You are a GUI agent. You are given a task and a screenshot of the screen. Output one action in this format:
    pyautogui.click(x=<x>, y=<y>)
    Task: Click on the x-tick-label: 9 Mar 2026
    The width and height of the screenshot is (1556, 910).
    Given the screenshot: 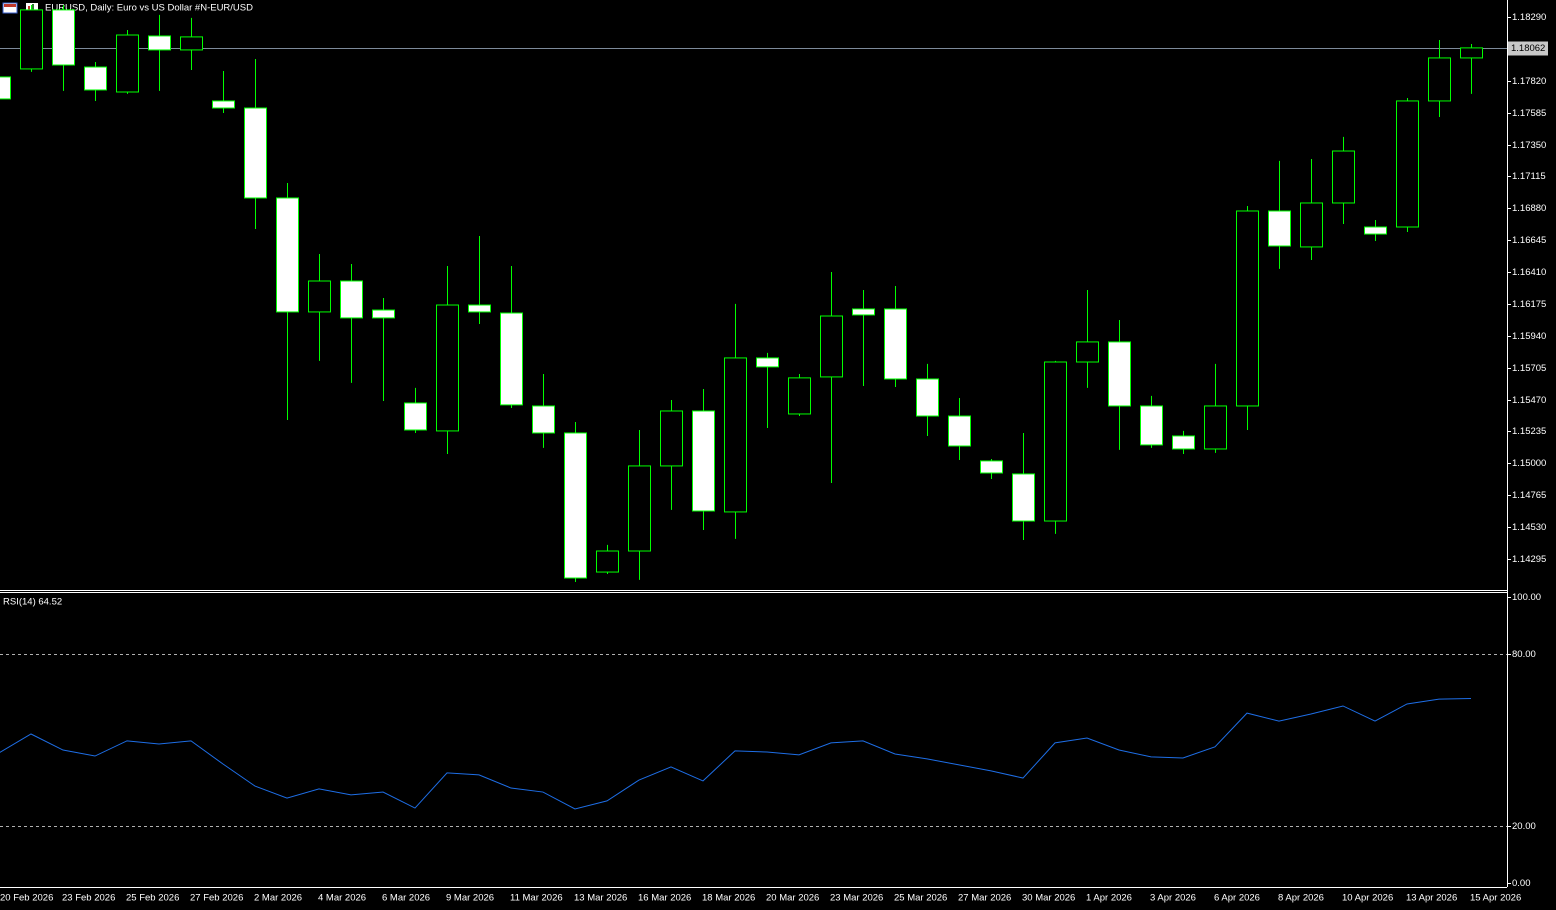 What is the action you would take?
    pyautogui.click(x=470, y=898)
    